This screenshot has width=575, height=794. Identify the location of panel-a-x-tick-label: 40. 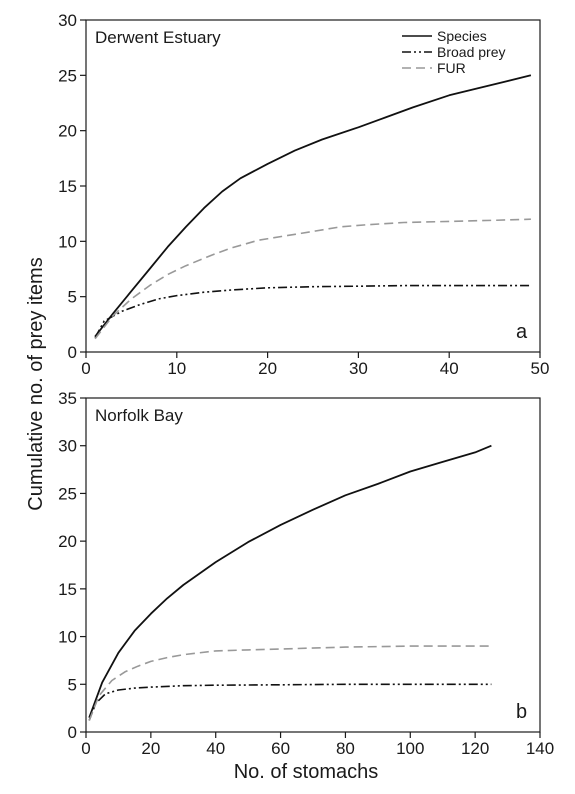
(449, 368).